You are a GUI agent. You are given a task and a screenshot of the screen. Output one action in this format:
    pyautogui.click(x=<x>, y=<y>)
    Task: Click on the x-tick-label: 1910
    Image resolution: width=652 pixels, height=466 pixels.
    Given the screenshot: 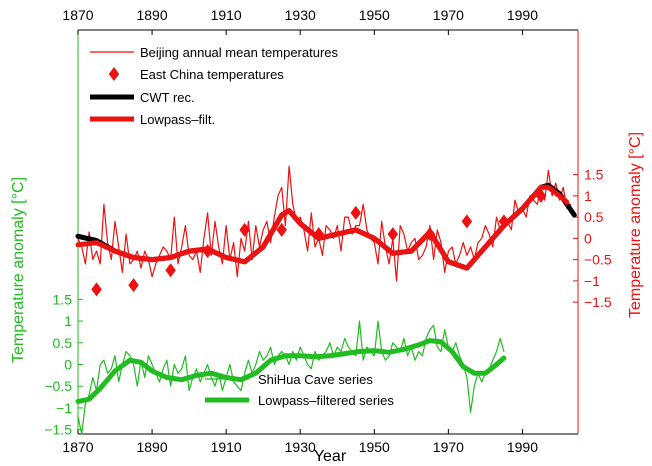 What is the action you would take?
    pyautogui.click(x=226, y=447)
    